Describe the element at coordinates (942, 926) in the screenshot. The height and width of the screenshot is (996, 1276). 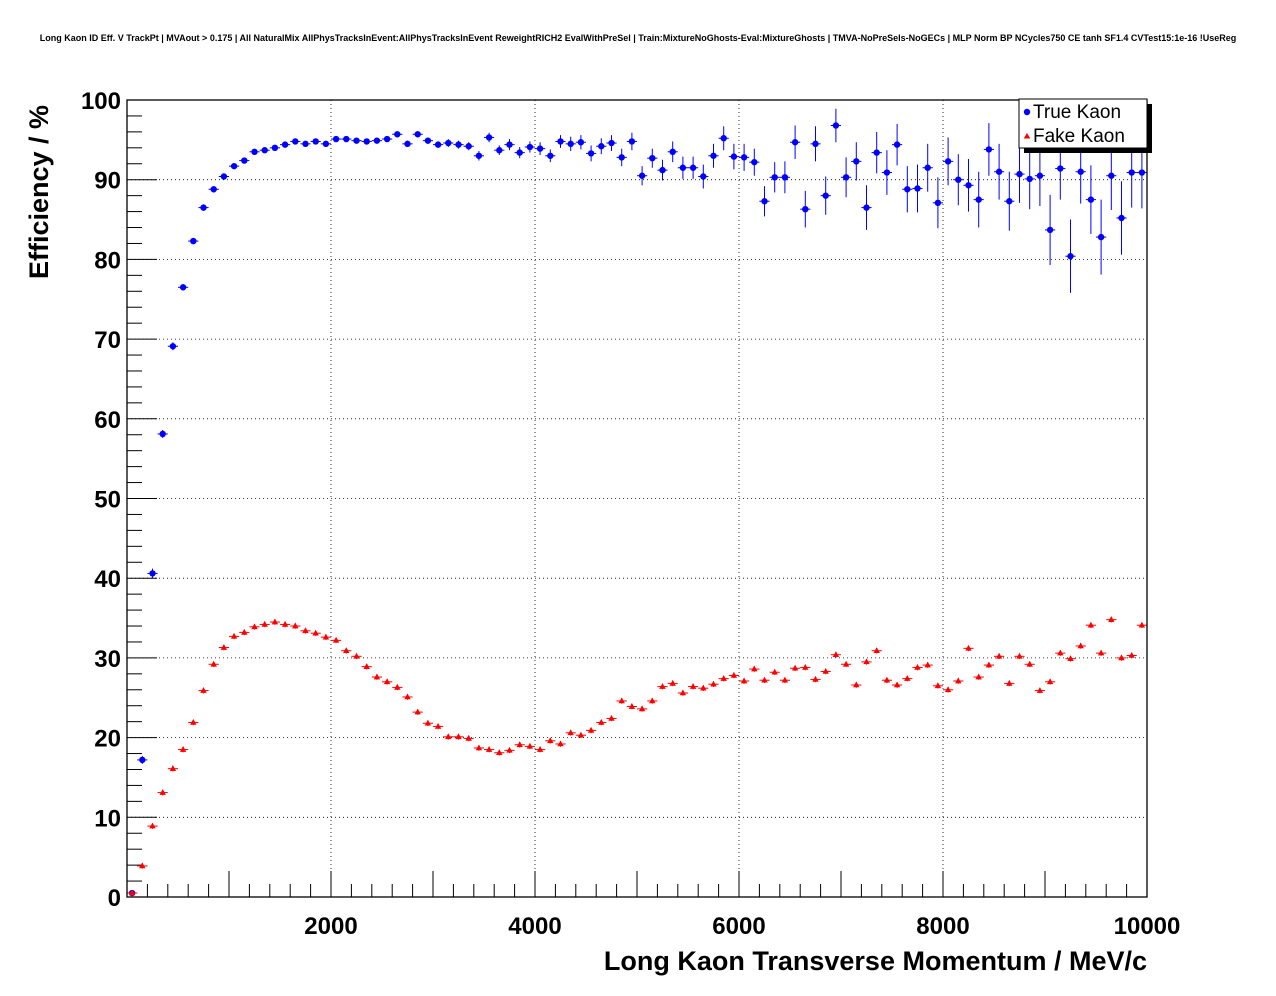
I see `x-tick-label: 8000` at that location.